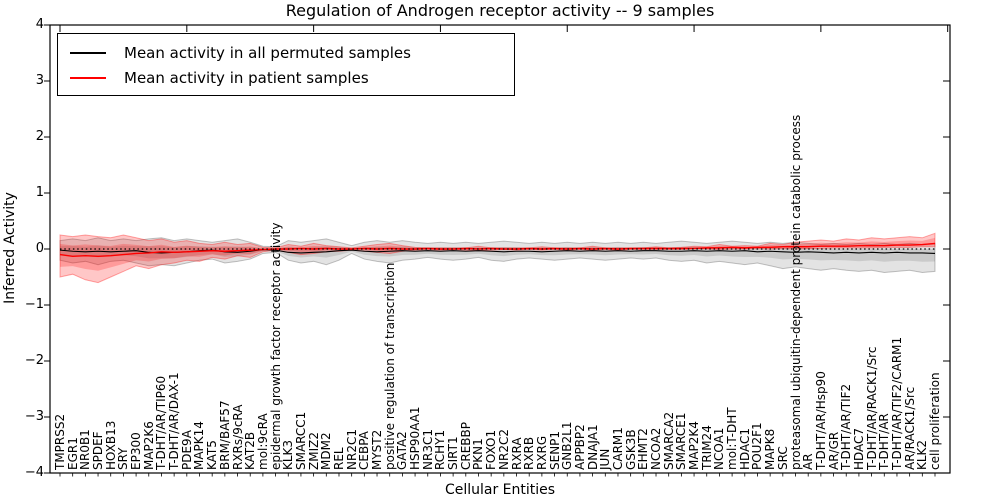  What do you see at coordinates (592, 447) in the screenshot?
I see `x-tick-label: DNAJA1` at bounding box center [592, 447].